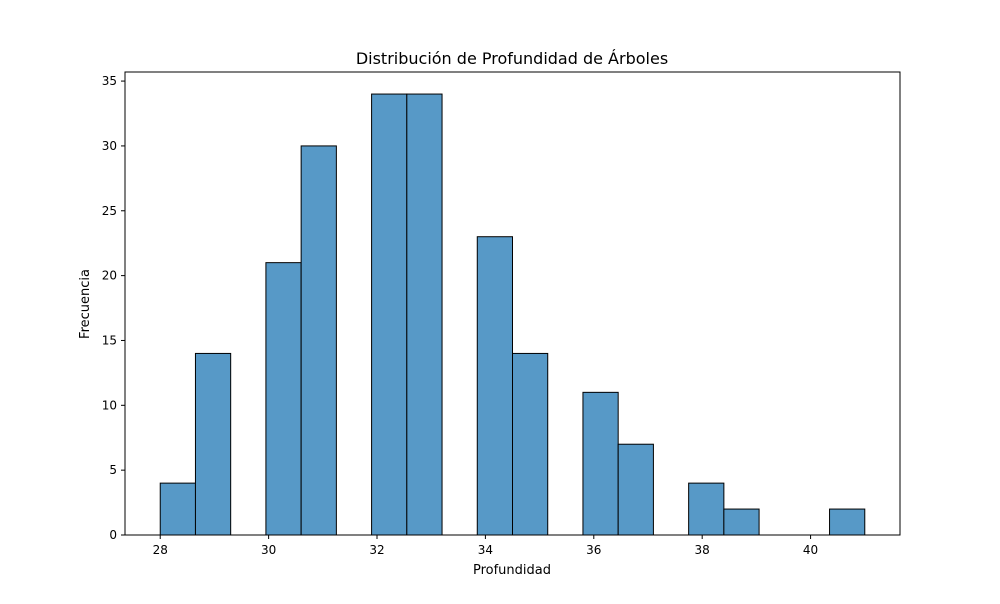  What do you see at coordinates (109, 81) in the screenshot?
I see `y-tick-label: 35` at bounding box center [109, 81].